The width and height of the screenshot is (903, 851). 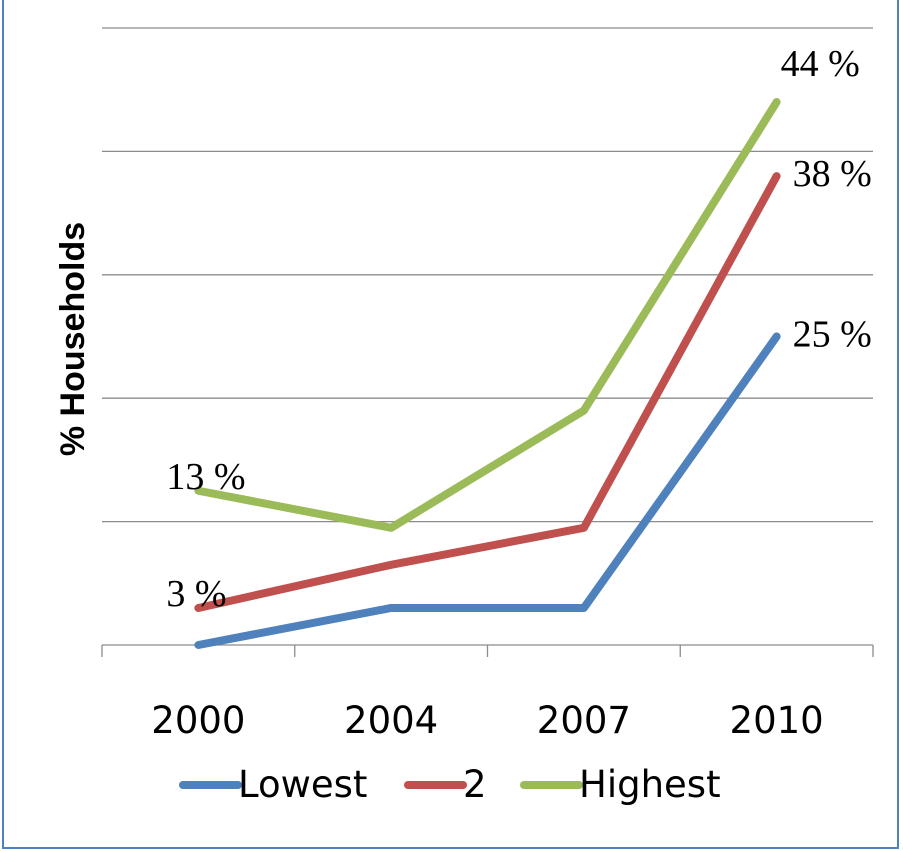 I want to click on legend: Lowest 2 Highest, so click(x=450, y=784).